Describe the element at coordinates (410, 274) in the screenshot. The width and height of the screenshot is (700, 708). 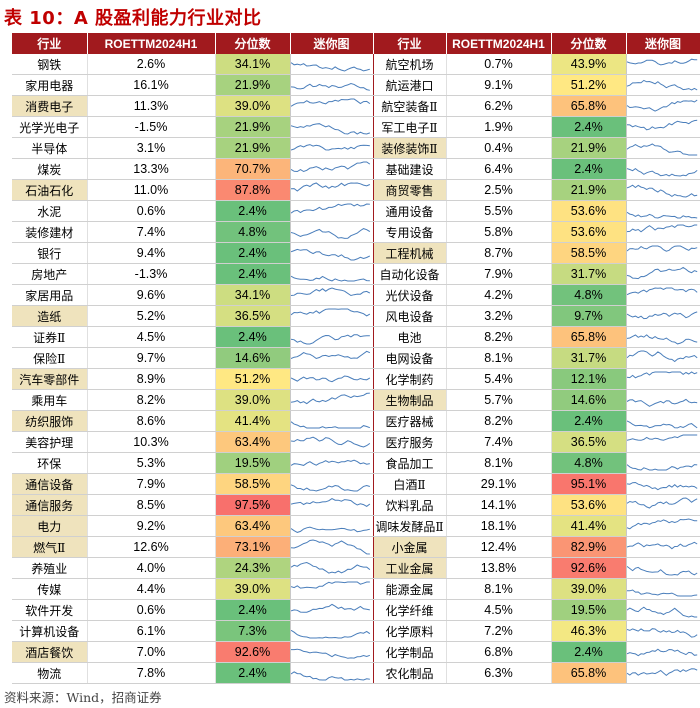
I see `industry-name-right: 自动化设备` at that location.